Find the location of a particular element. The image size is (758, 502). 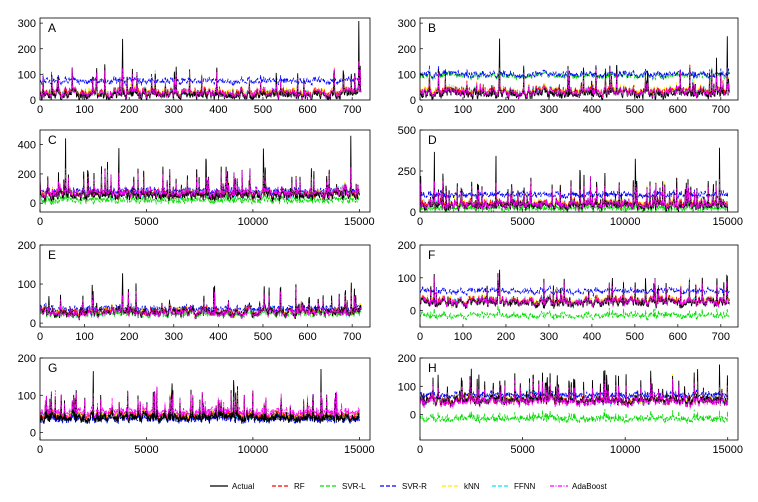

panel-B-xtick-label: 600 is located at coordinates (678, 110).